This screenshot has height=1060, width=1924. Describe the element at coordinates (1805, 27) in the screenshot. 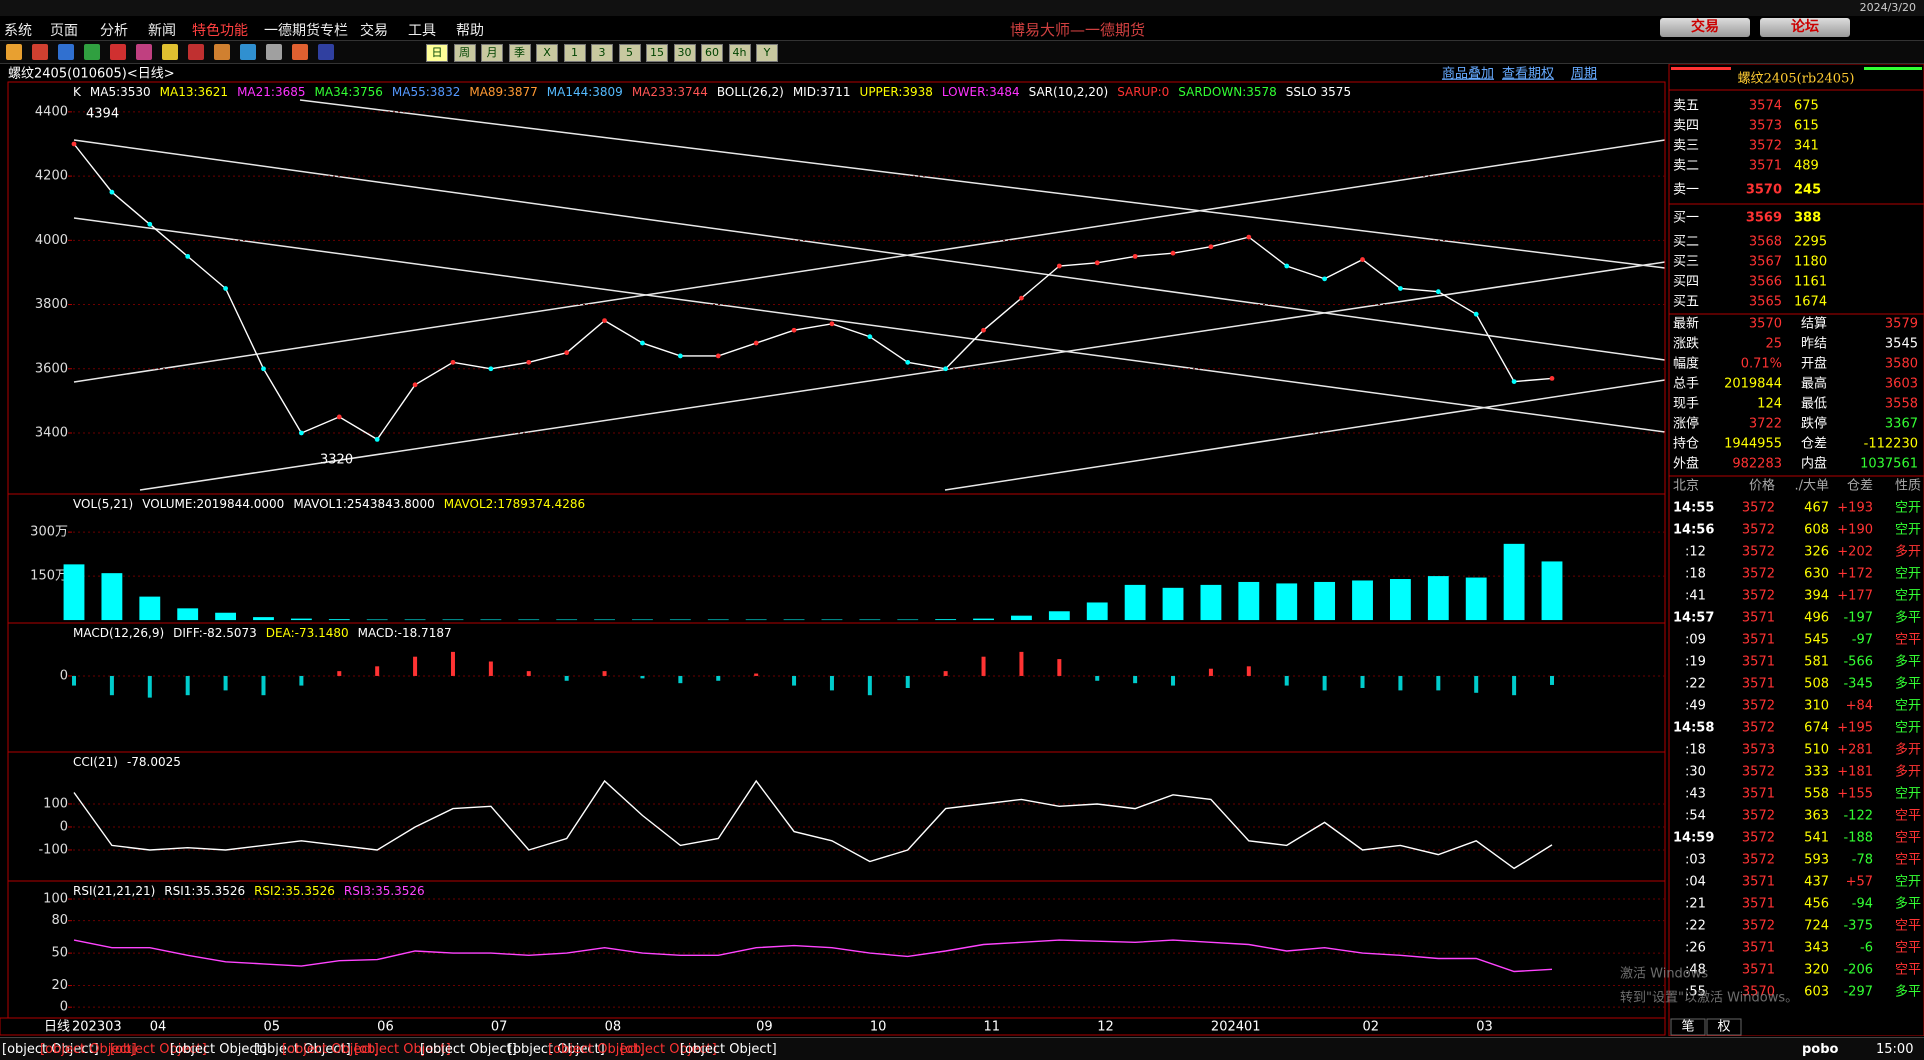

I see `window-button: 论坛` at that location.